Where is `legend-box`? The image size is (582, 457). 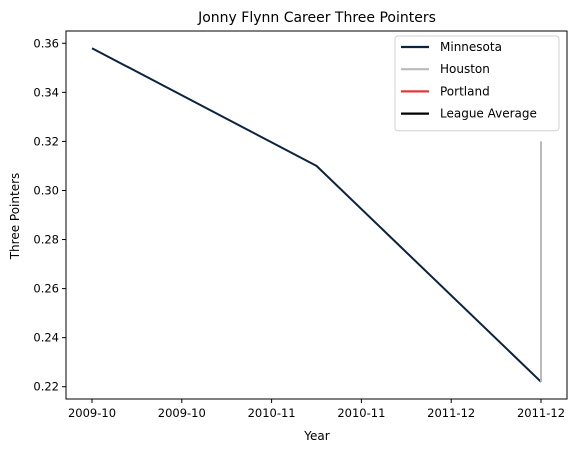 legend-box is located at coordinates (477, 83).